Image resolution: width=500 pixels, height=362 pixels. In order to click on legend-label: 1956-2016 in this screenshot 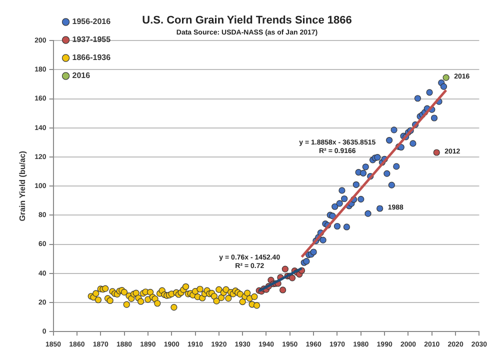, I will do `click(92, 21)`.